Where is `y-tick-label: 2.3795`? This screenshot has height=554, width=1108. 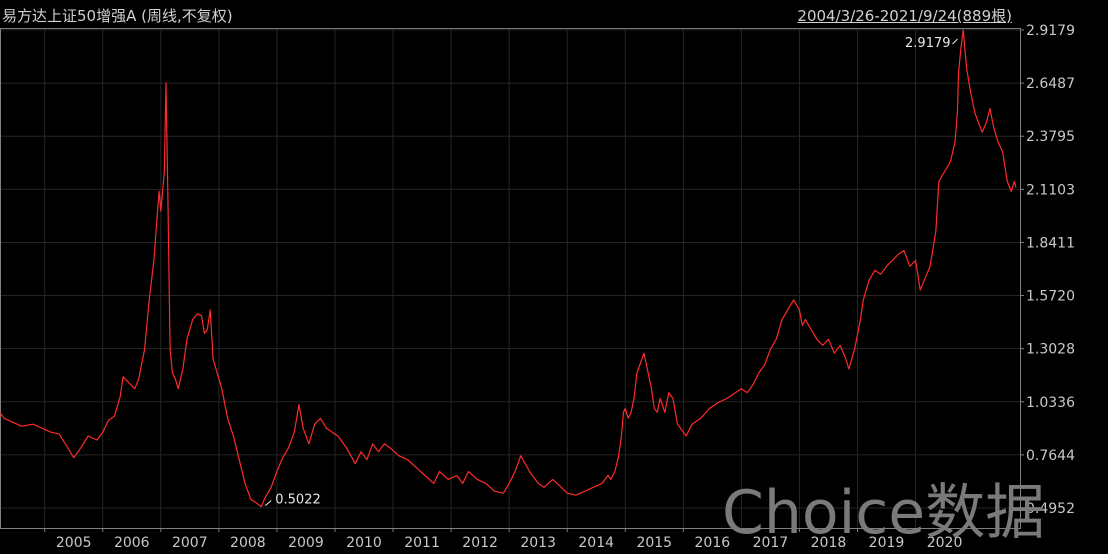
y-tick-label: 2.3795 is located at coordinates (1050, 137).